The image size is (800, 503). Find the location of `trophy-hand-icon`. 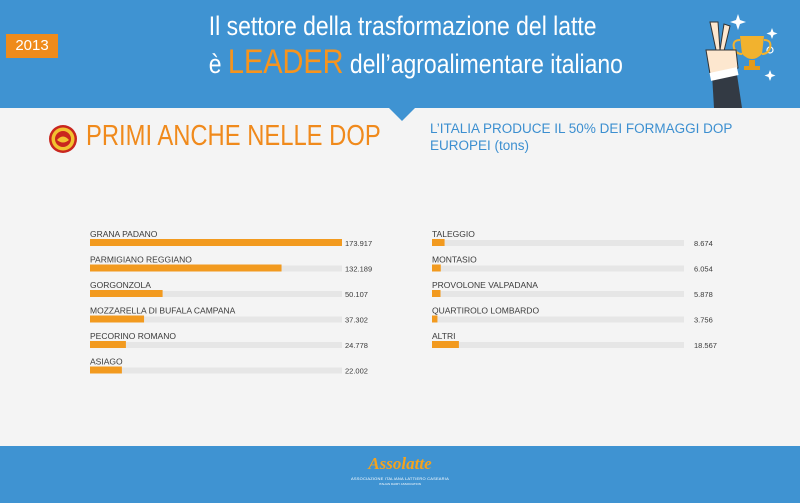

trophy-hand-icon is located at coordinates (741, 61).